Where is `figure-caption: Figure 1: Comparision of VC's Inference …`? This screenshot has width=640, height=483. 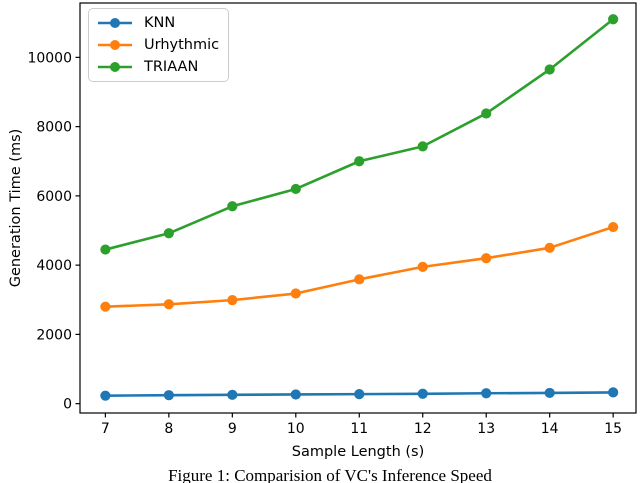 figure-caption: Figure 1: Comparision of VC's Inference … is located at coordinates (330, 474).